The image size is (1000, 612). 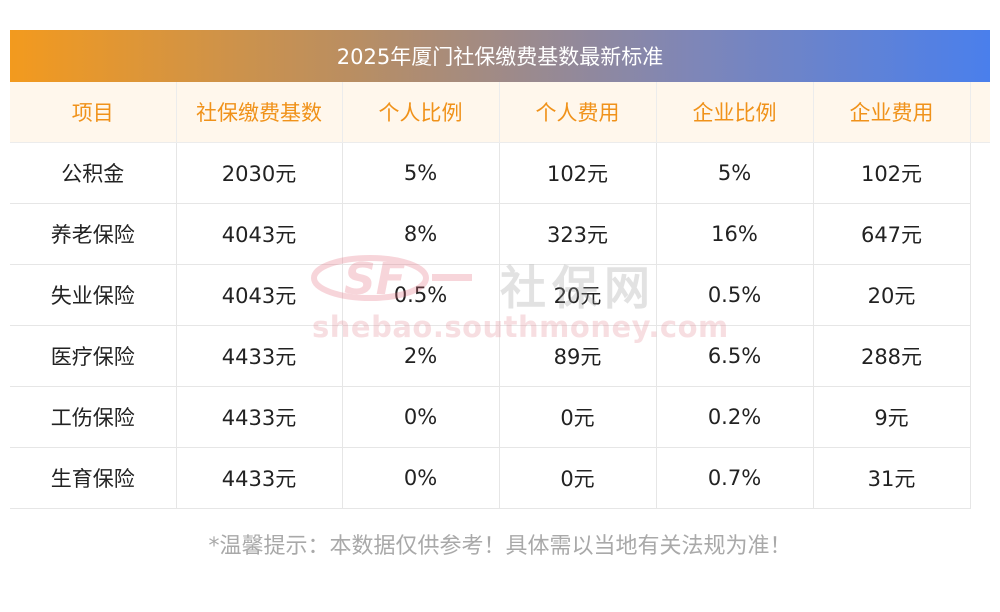 What do you see at coordinates (735, 173) in the screenshot?
I see `cell-company-rate: 5%` at bounding box center [735, 173].